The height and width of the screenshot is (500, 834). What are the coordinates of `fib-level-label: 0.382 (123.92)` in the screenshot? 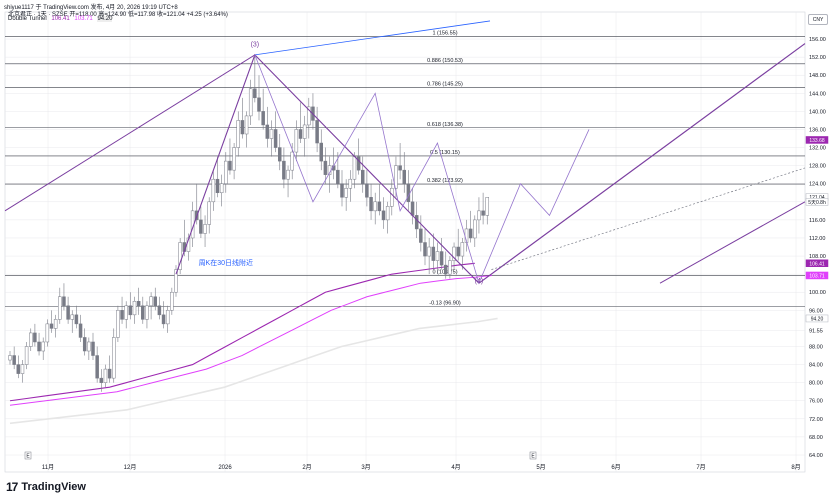 It's located at (445, 181).